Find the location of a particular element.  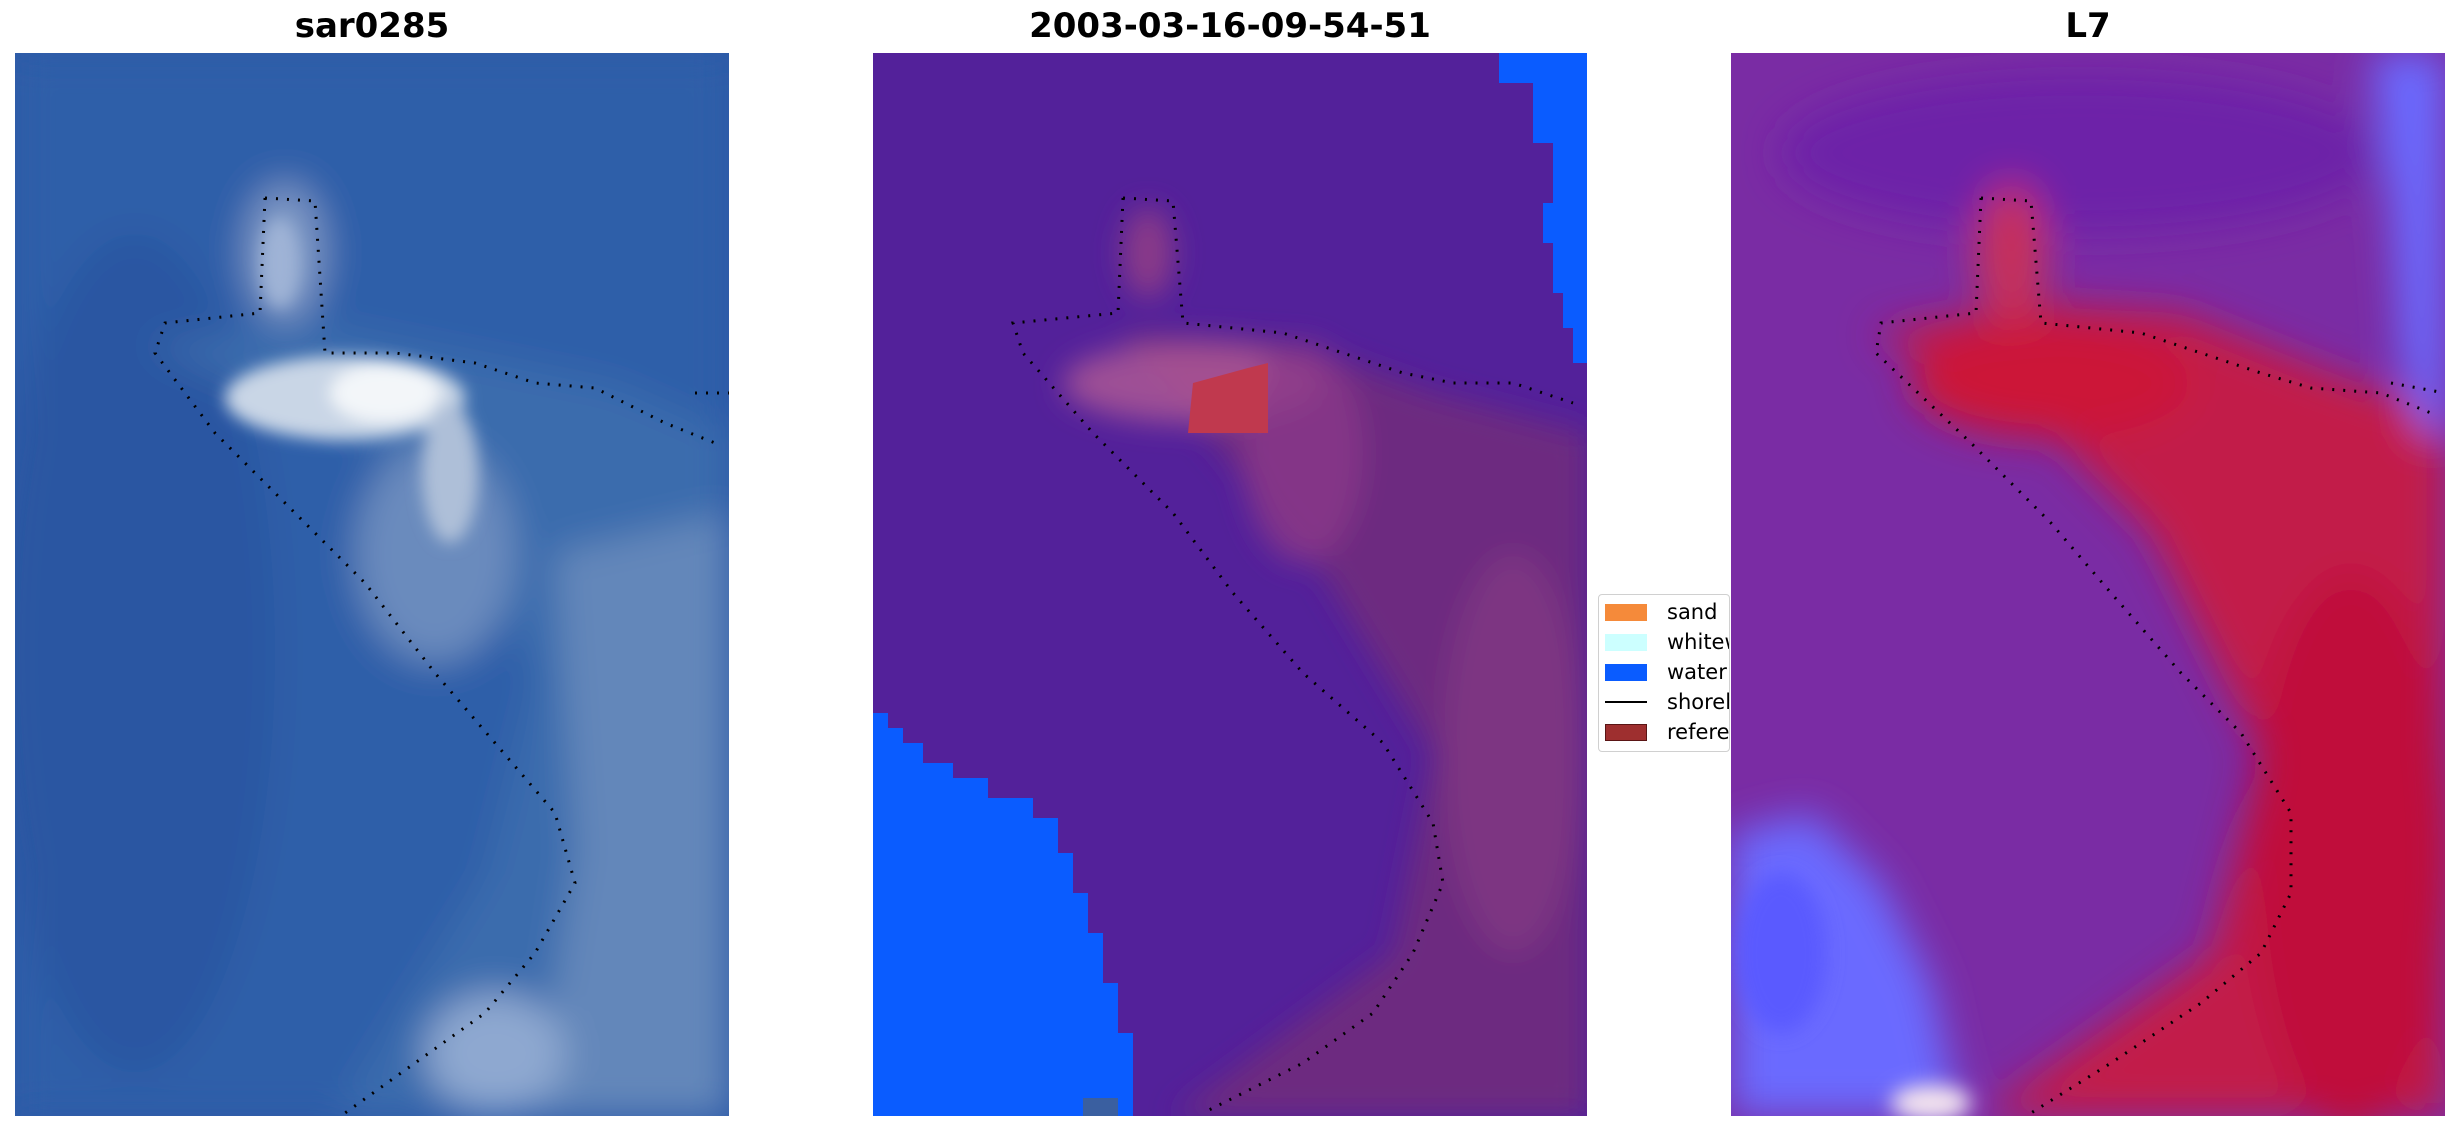

legend-item-reference-shoreline: reference shoreline is located at coordinates (1667, 732).